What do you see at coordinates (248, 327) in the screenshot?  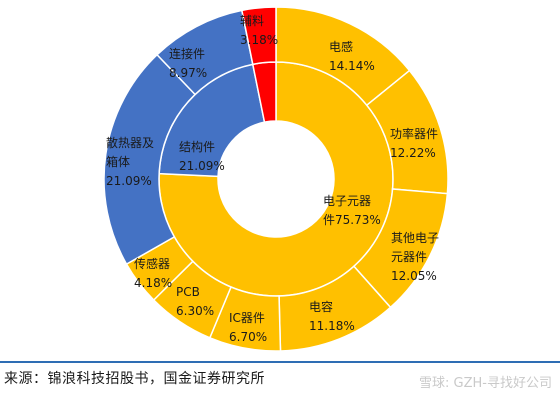 I see `outer-label-4: IC器件 6.70%` at bounding box center [248, 327].